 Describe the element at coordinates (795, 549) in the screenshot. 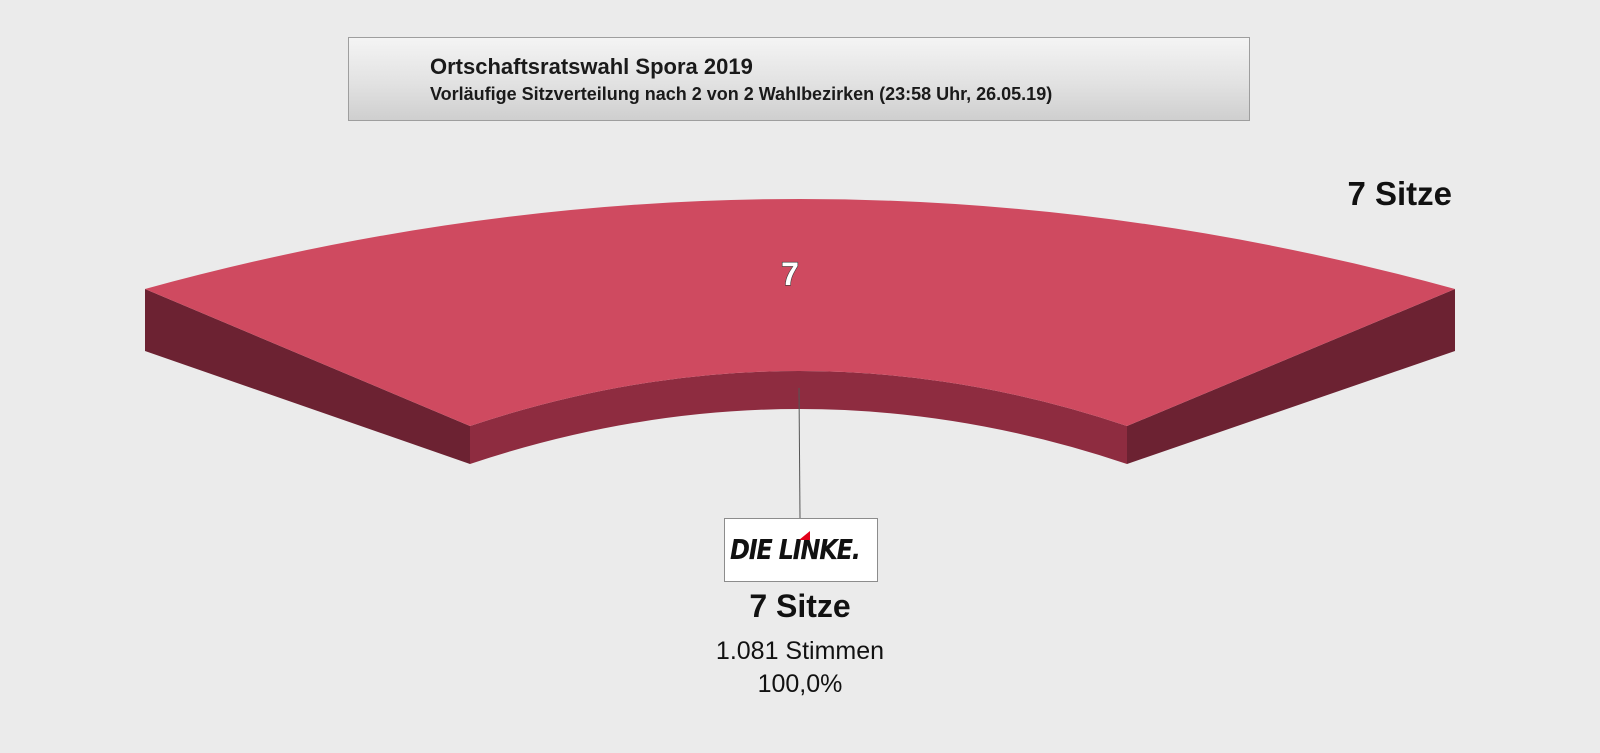

I see `party-logo: DIE LINKE.` at that location.